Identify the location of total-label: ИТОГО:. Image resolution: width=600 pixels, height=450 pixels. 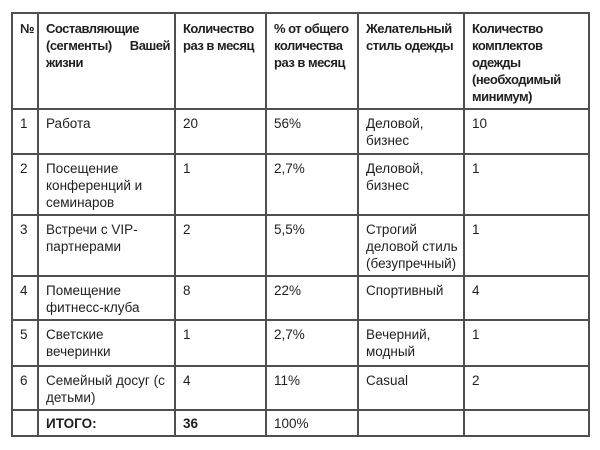
(106, 423).